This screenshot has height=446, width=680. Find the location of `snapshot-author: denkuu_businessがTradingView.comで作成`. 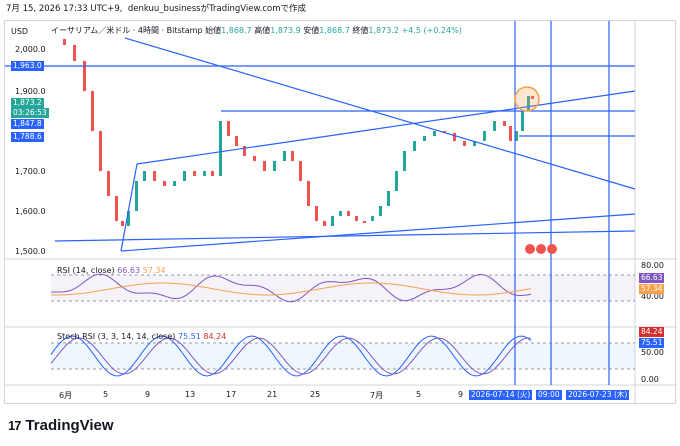

snapshot-author: denkuu_businessがTradingView.comで作成 is located at coordinates (217, 9).